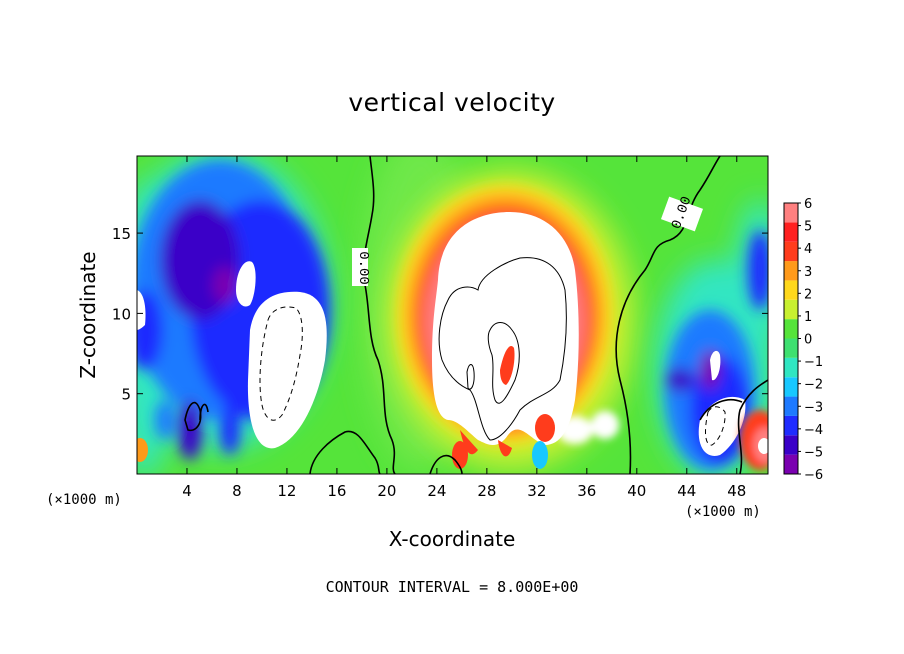 This screenshot has width=904, height=654. Describe the element at coordinates (736, 491) in the screenshot. I see `x-tick-label: 48` at that location.